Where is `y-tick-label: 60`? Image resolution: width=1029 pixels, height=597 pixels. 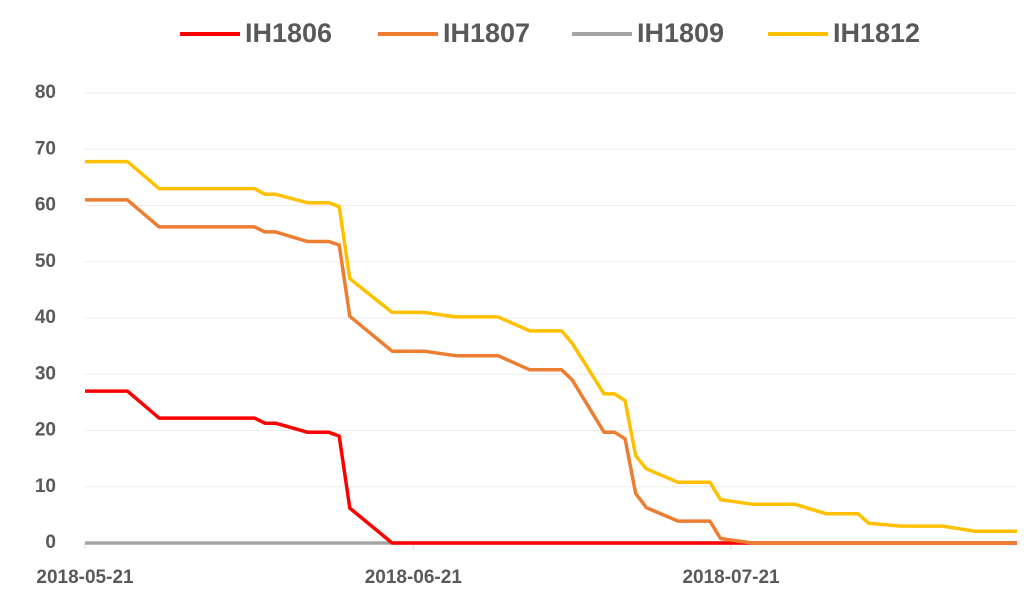 y-tick-label: 60 is located at coordinates (45, 205).